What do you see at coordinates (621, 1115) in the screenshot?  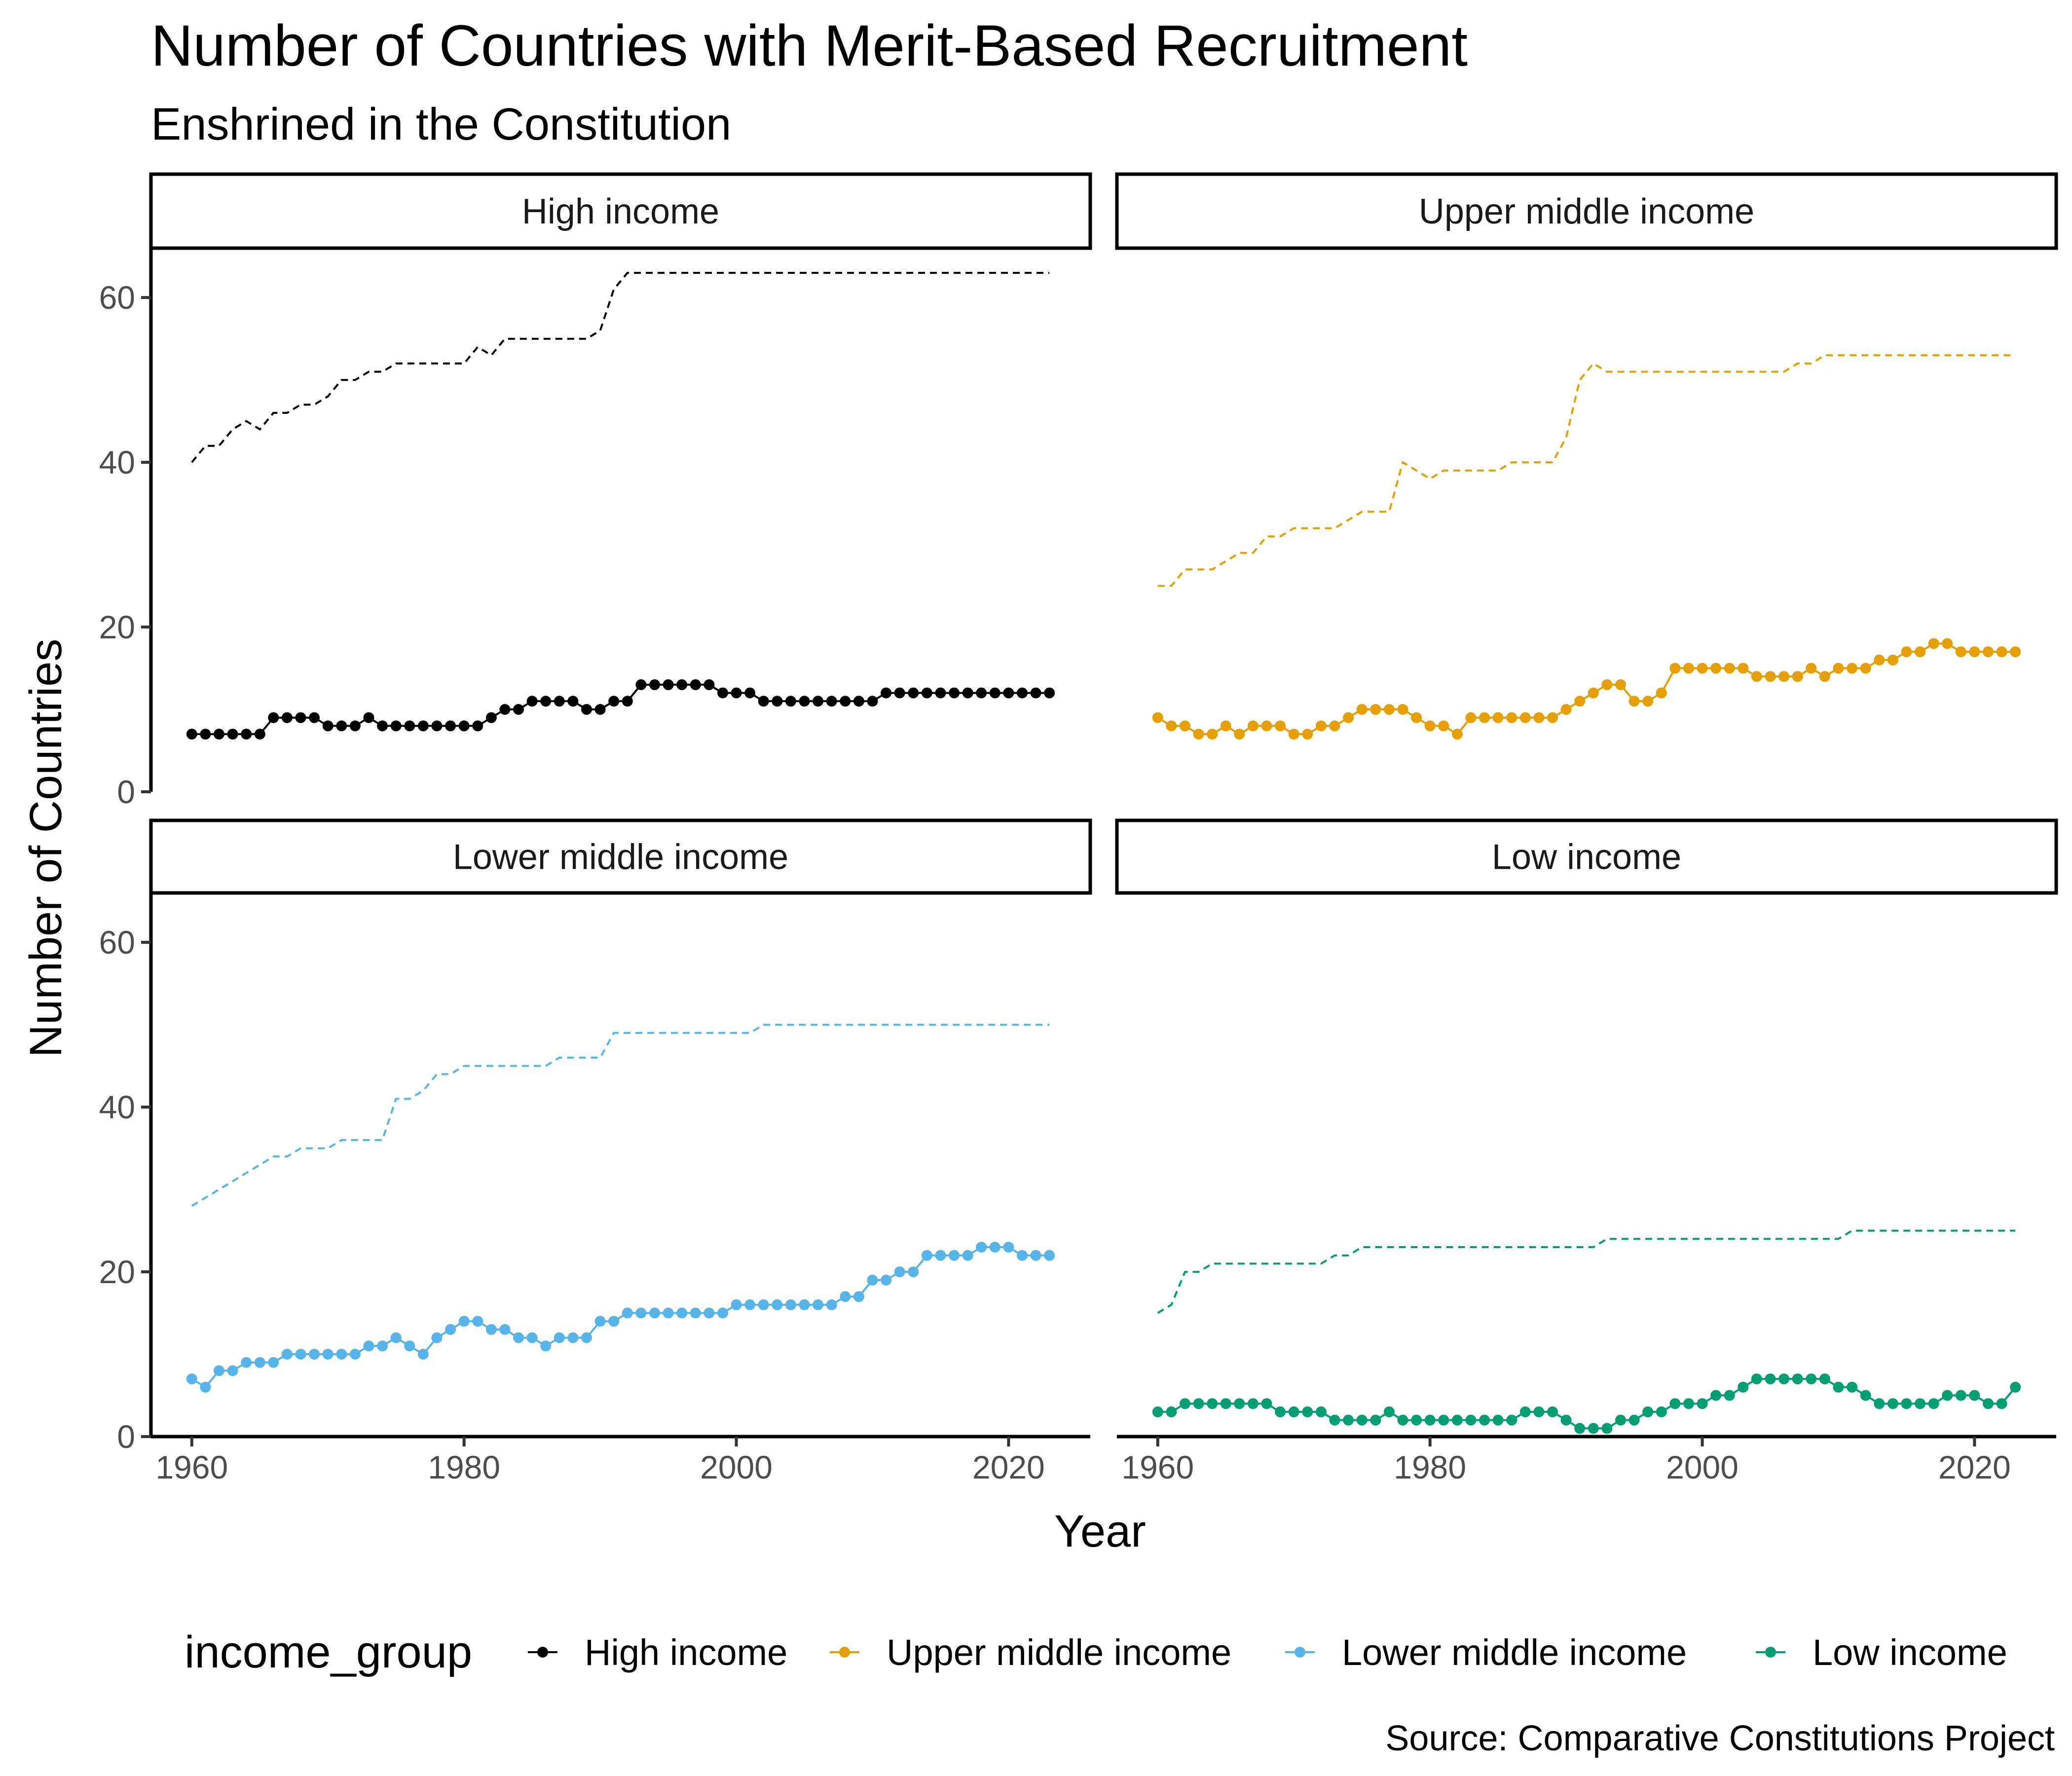 I see `totals-line-lower-middle-income` at bounding box center [621, 1115].